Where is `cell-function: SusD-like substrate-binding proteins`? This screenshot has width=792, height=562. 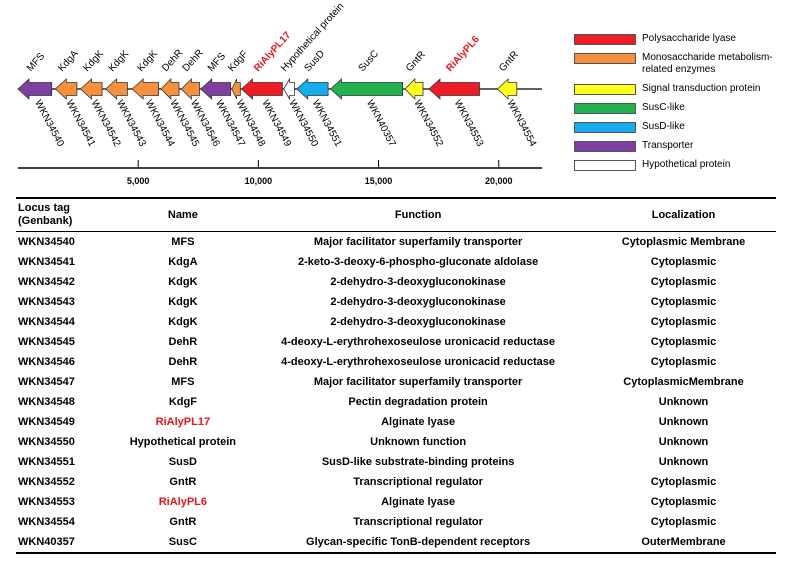 cell-function: SusD-like substrate-binding proteins is located at coordinates (418, 462).